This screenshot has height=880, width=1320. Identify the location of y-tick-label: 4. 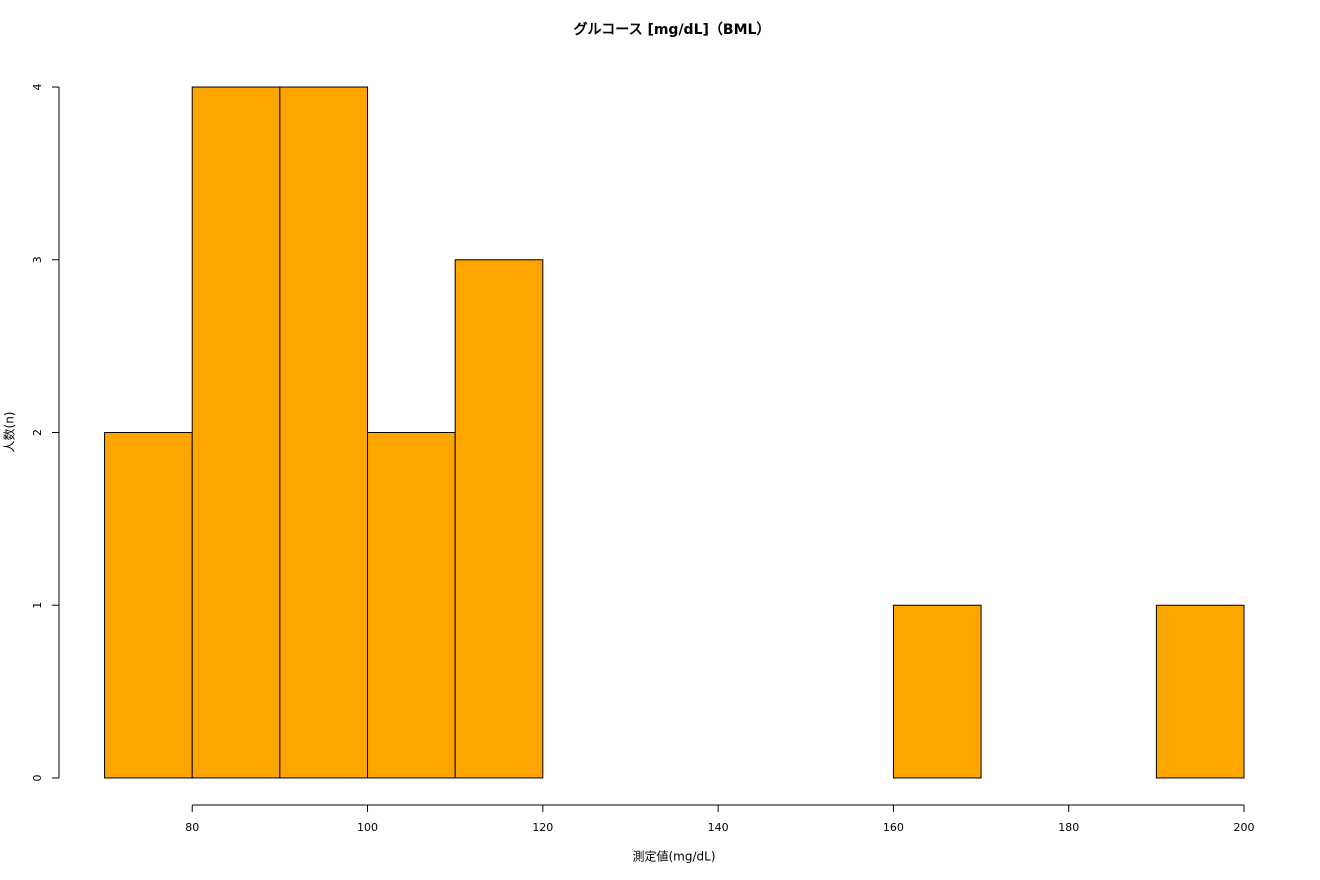
(37, 87).